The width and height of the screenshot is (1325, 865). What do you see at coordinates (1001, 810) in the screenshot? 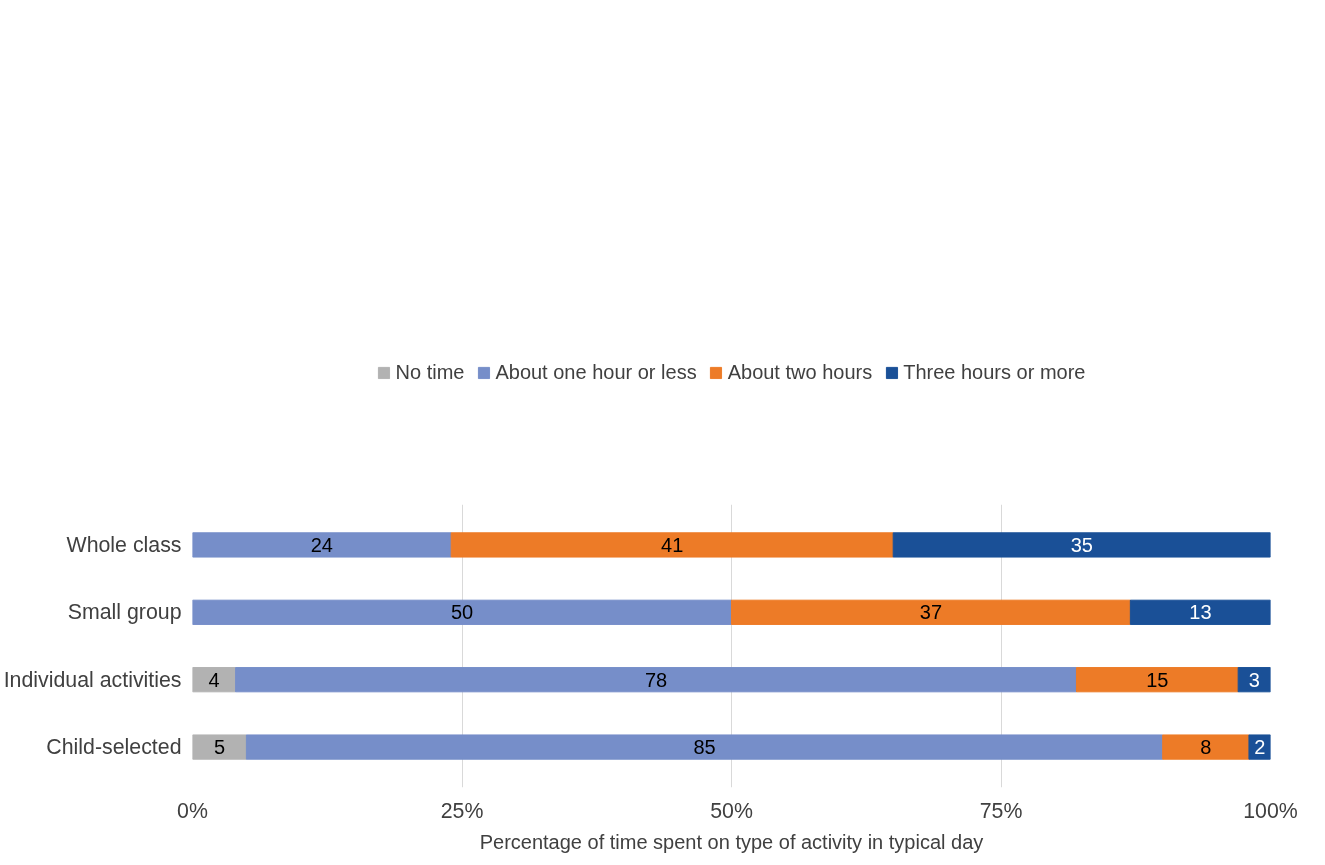
I see `x-tick-label: 75%` at bounding box center [1001, 810].